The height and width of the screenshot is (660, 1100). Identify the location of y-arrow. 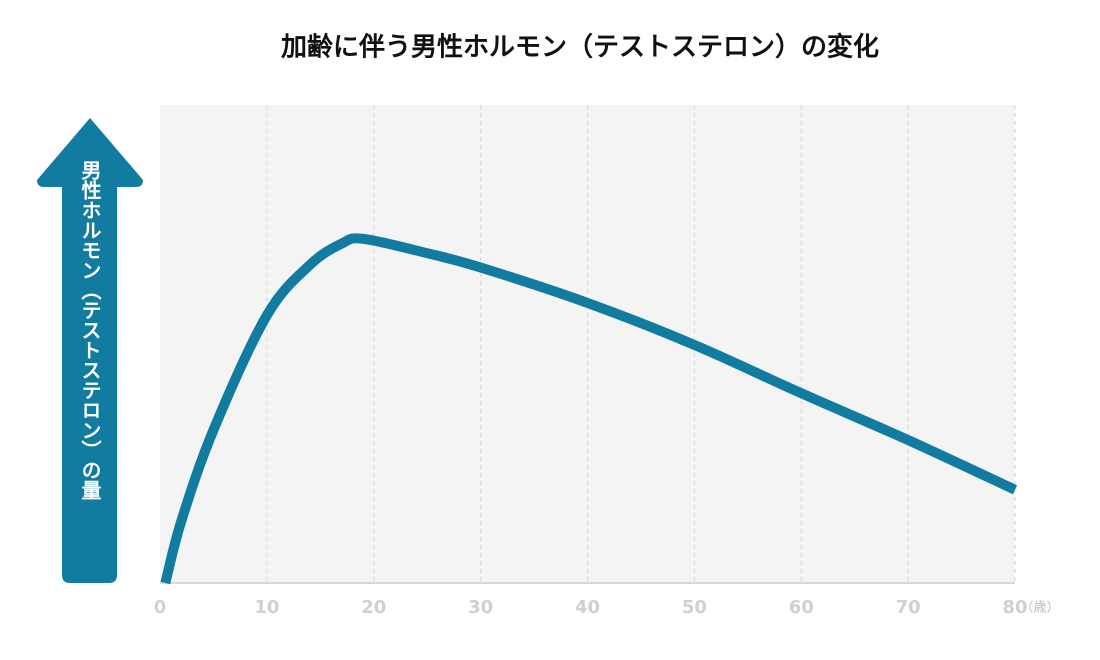
(90, 350).